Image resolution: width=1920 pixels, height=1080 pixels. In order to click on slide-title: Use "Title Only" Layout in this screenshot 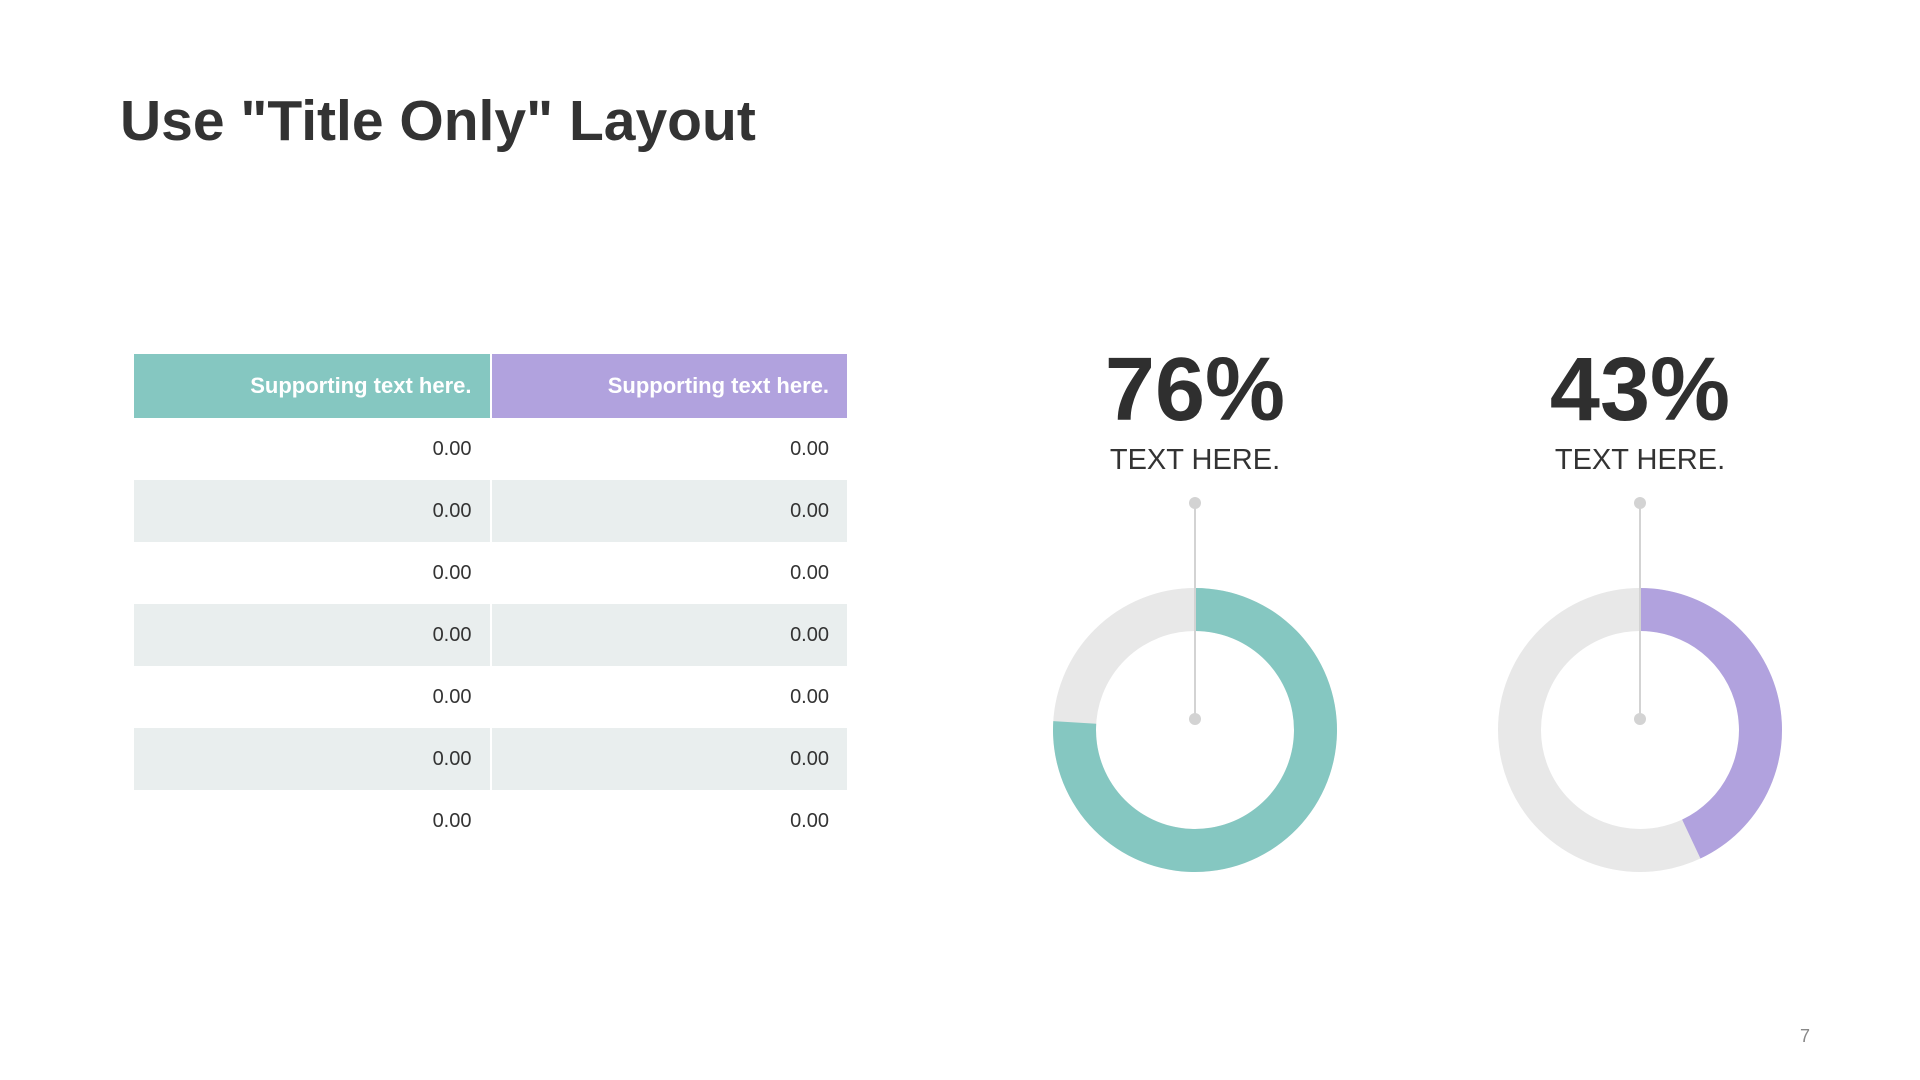, I will do `click(438, 121)`.